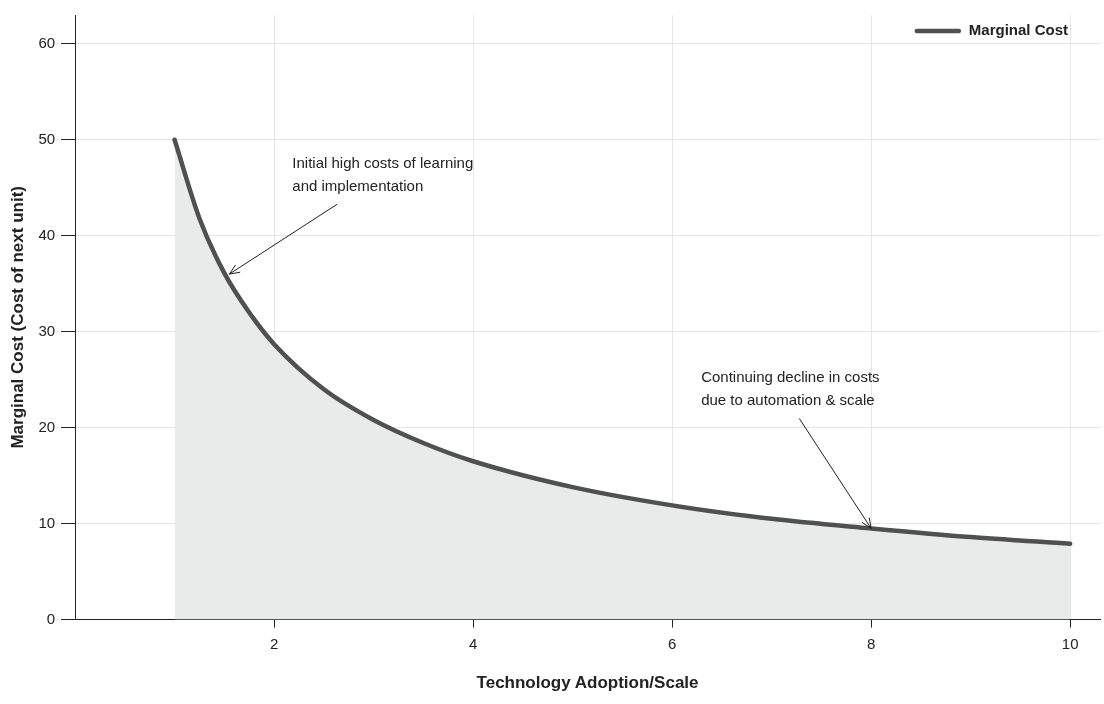 This screenshot has width=1104, height=704. What do you see at coordinates (47, 234) in the screenshot?
I see `y-tick-label: 40` at bounding box center [47, 234].